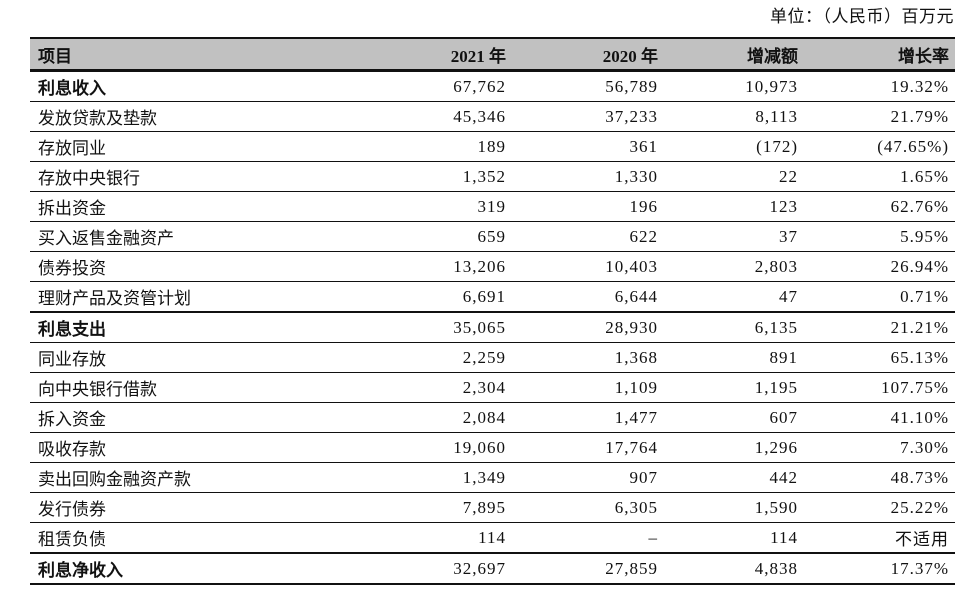 This screenshot has height=595, width=980. Describe the element at coordinates (195, 116) in the screenshot. I see `item-cell: 发放贷款及垫款` at that location.